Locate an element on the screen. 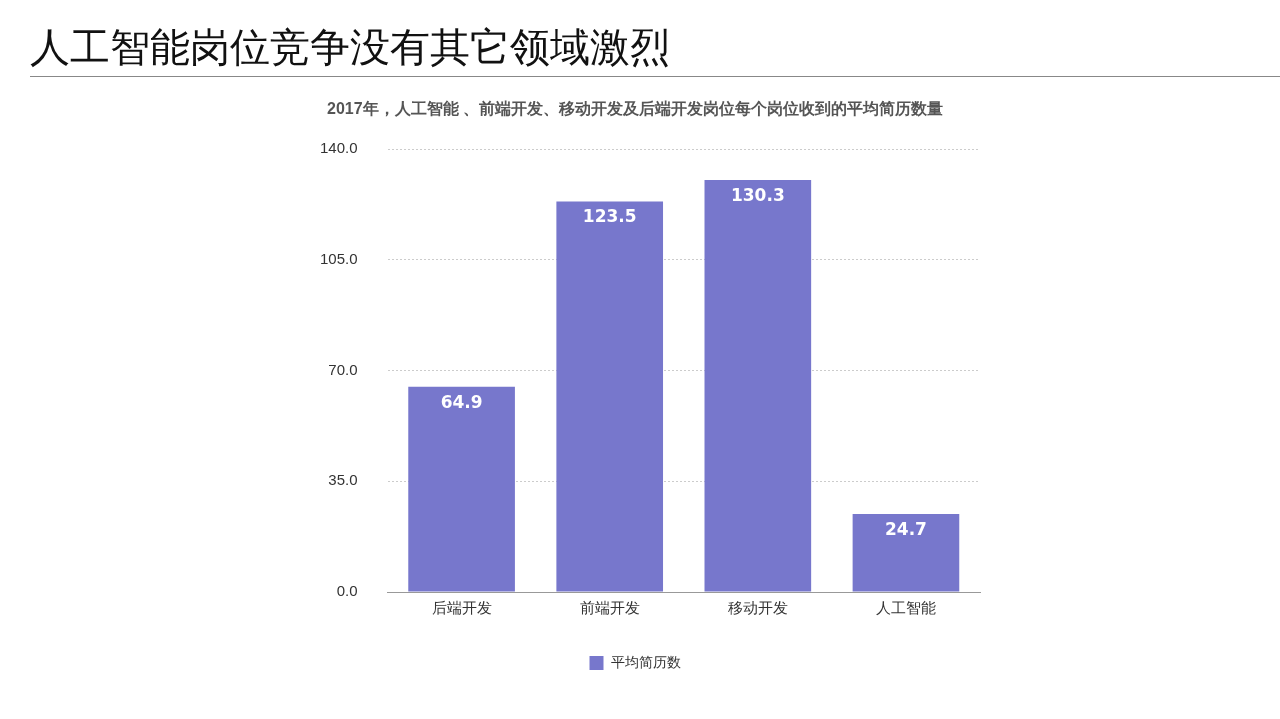 The width and height of the screenshot is (1280, 719). y-tick-label: 35.0 is located at coordinates (343, 480).